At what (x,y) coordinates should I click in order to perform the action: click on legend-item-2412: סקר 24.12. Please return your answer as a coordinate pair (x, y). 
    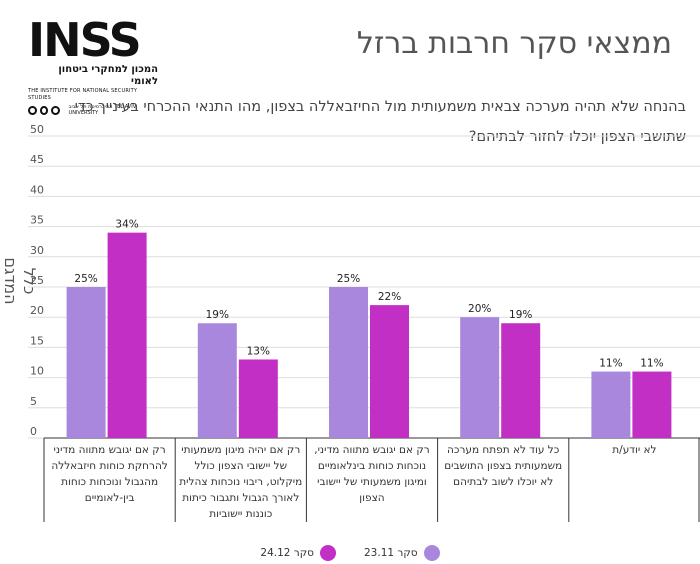
    Looking at the image, I should click on (298, 553).